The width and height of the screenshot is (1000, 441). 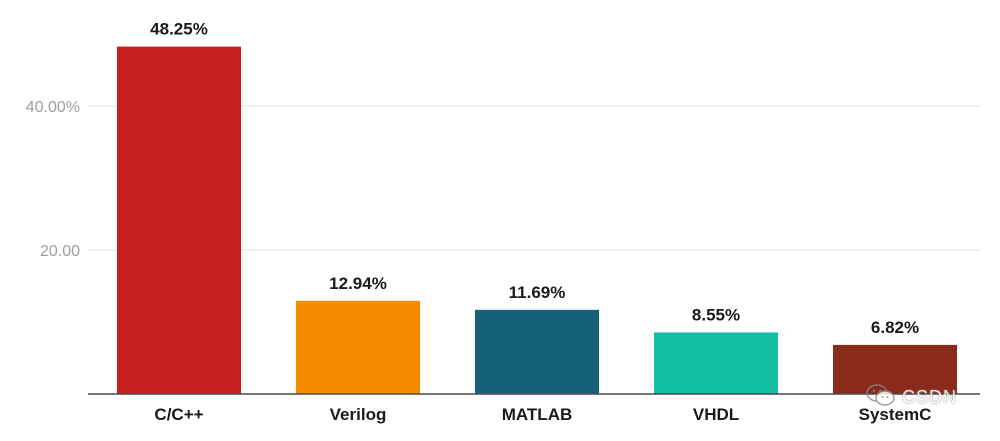 What do you see at coordinates (537, 292) in the screenshot?
I see `data-label: 11.69%` at bounding box center [537, 292].